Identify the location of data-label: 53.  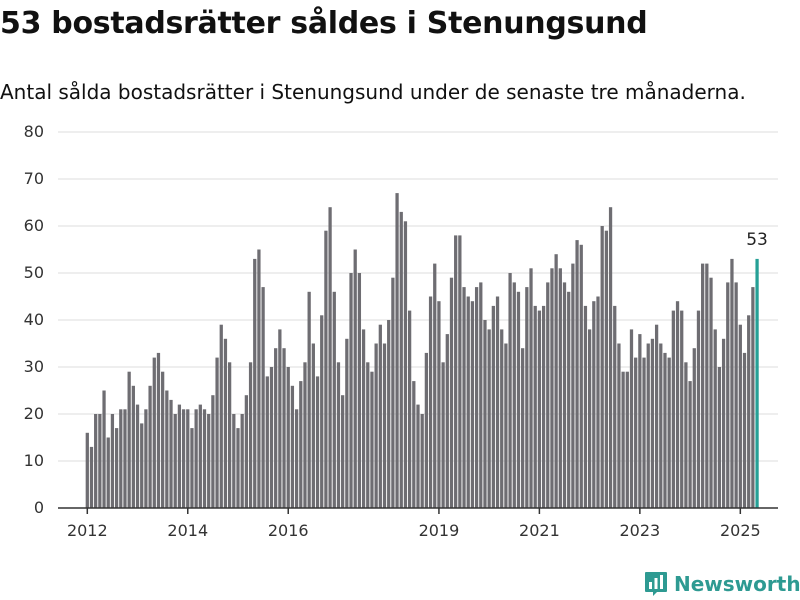
(757, 240).